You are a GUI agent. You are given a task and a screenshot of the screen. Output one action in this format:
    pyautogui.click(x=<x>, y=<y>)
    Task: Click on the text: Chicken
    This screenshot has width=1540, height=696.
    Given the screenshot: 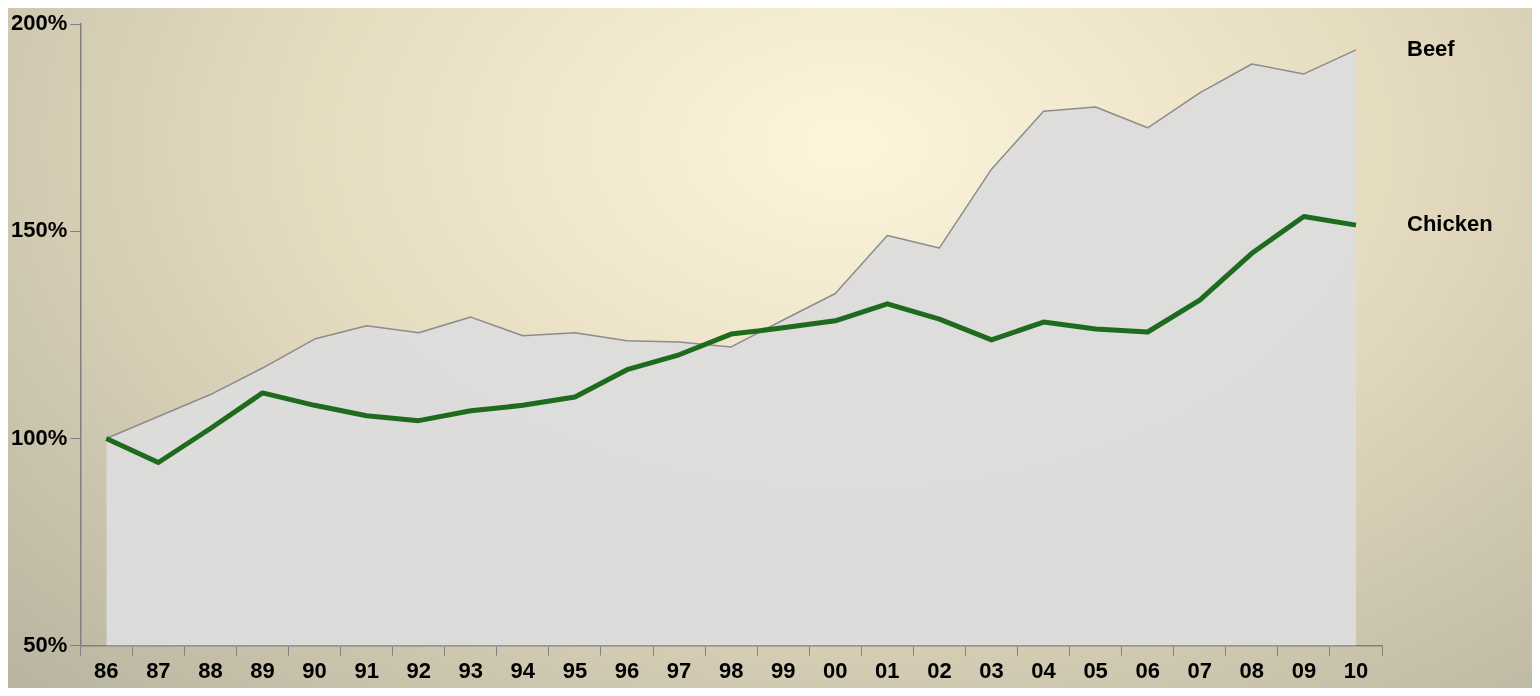 What is the action you would take?
    pyautogui.click(x=1450, y=224)
    